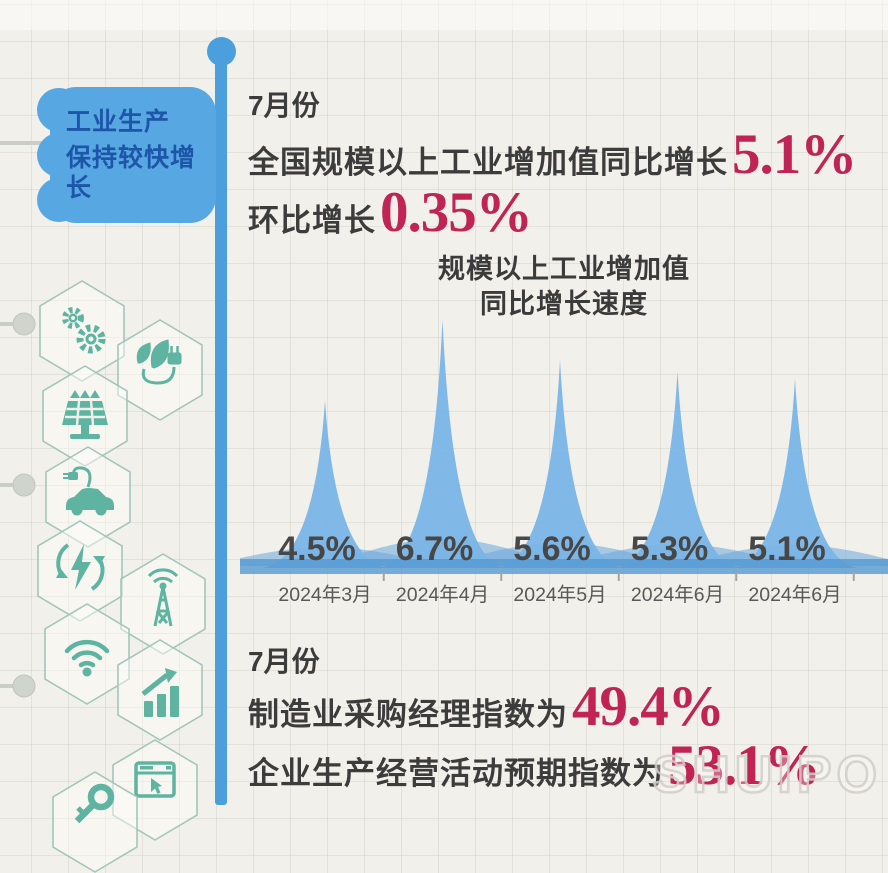 This screenshot has width=888, height=873. I want to click on axis-category-label: 2024年4月, so click(442, 595).